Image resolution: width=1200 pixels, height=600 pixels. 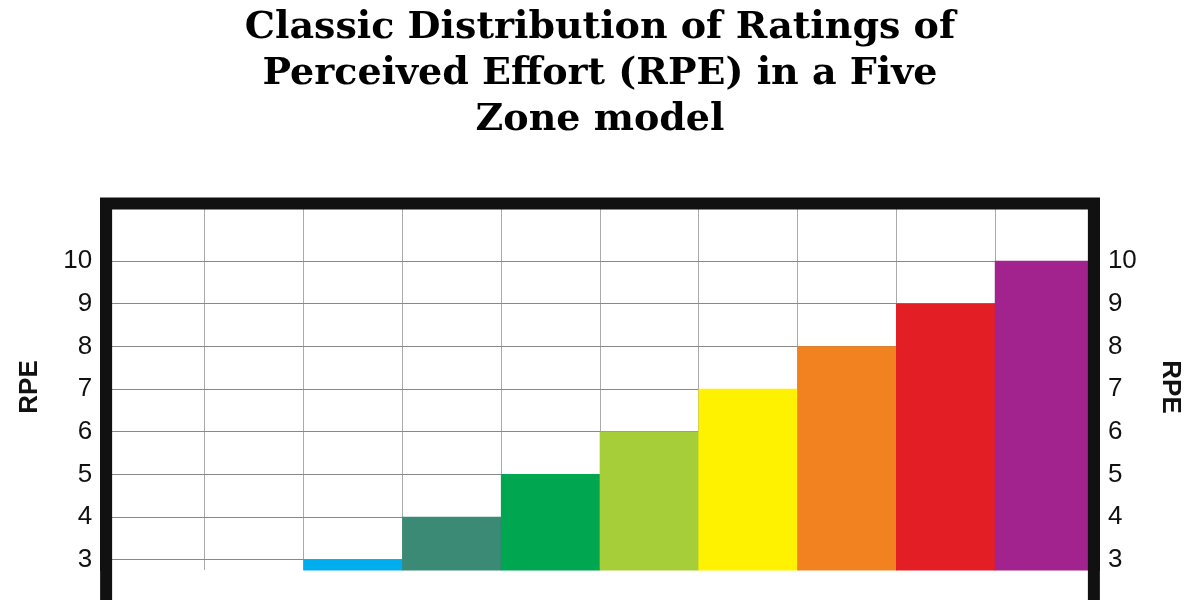 What do you see at coordinates (1115, 344) in the screenshot?
I see `y2-tick-label: 8` at bounding box center [1115, 344].